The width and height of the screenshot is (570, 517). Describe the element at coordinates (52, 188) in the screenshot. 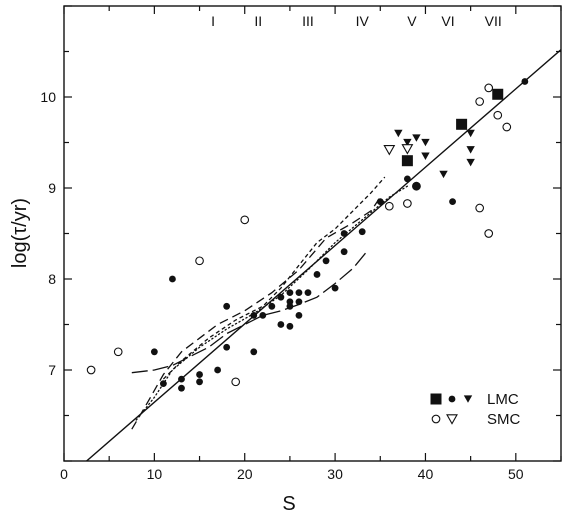

I see `y-tick-label: 9` at that location.